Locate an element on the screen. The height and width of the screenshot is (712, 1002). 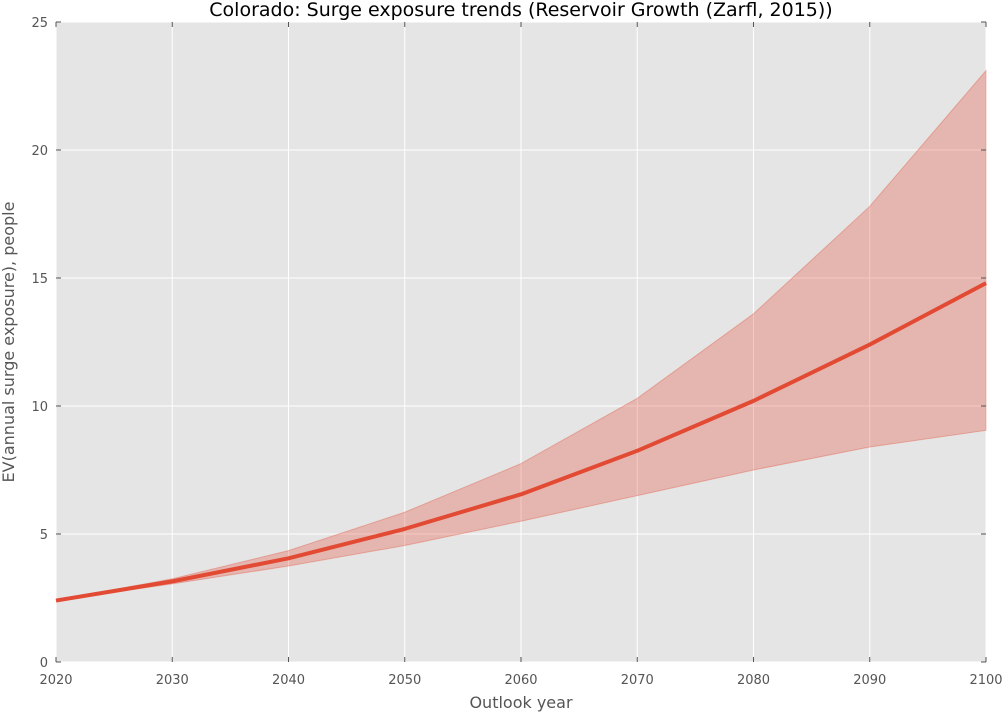
x-tick-labels: 2020 2030 2040 2050 2060 2070 2080 2090 2100 is located at coordinates (520, 680).